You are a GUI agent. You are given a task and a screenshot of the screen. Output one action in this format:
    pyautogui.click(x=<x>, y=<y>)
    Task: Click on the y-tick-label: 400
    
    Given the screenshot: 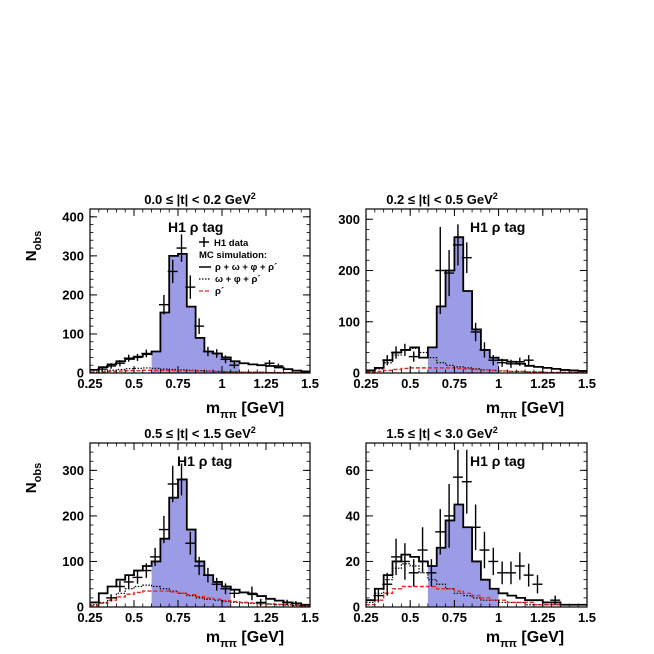 What is the action you would take?
    pyautogui.click(x=73, y=216)
    